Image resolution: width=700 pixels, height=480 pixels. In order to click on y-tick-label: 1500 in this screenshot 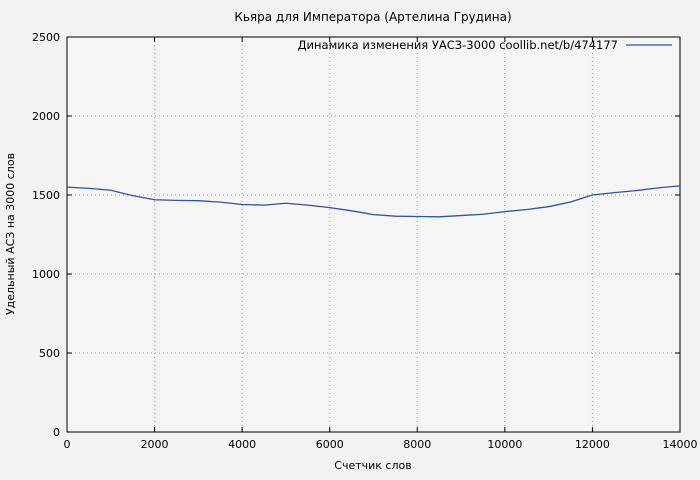, I will do `click(46, 195)`.